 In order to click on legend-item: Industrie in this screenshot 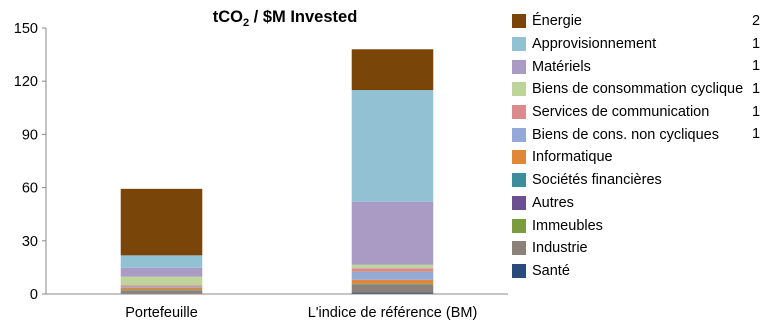, I will do `click(637, 248)`.